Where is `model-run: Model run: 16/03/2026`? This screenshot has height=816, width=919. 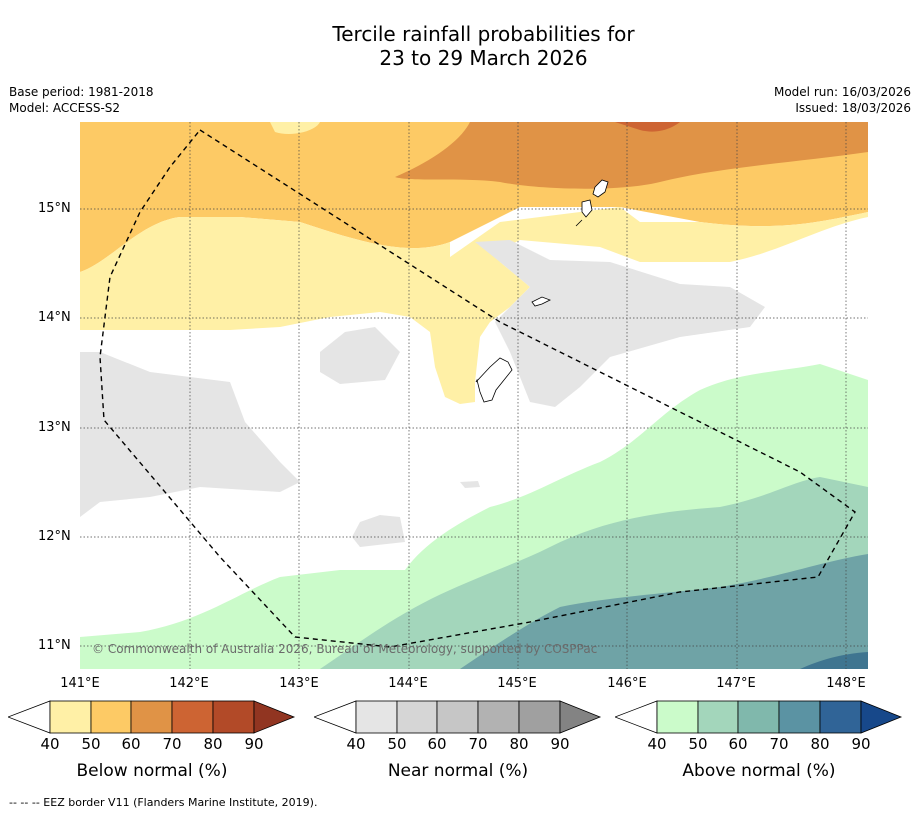 model-run: Model run: 16/03/2026 is located at coordinates (842, 92).